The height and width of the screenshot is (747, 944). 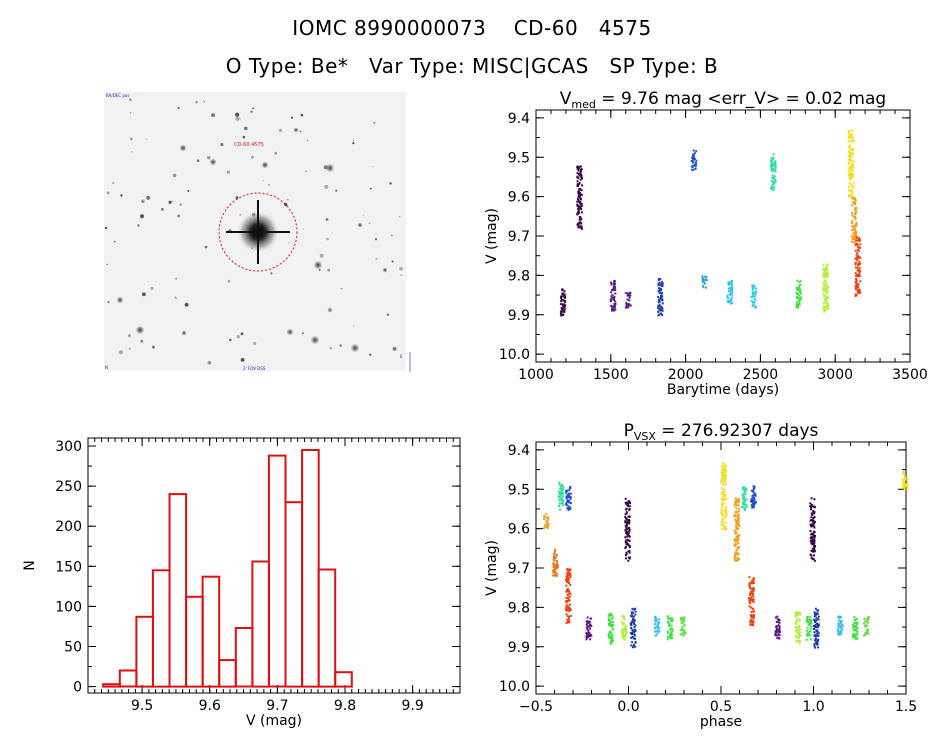 I want to click on y-axis-label: V (mag), so click(x=492, y=568).